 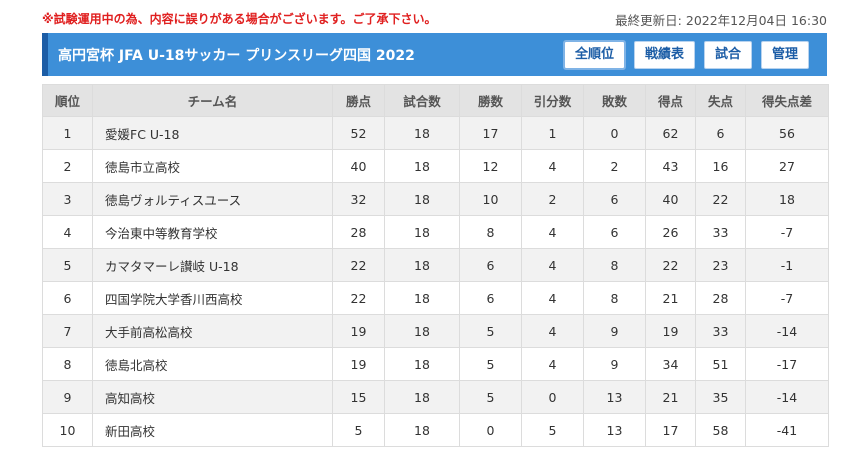 What do you see at coordinates (358, 232) in the screenshot?
I see `cell-points: 28` at bounding box center [358, 232].